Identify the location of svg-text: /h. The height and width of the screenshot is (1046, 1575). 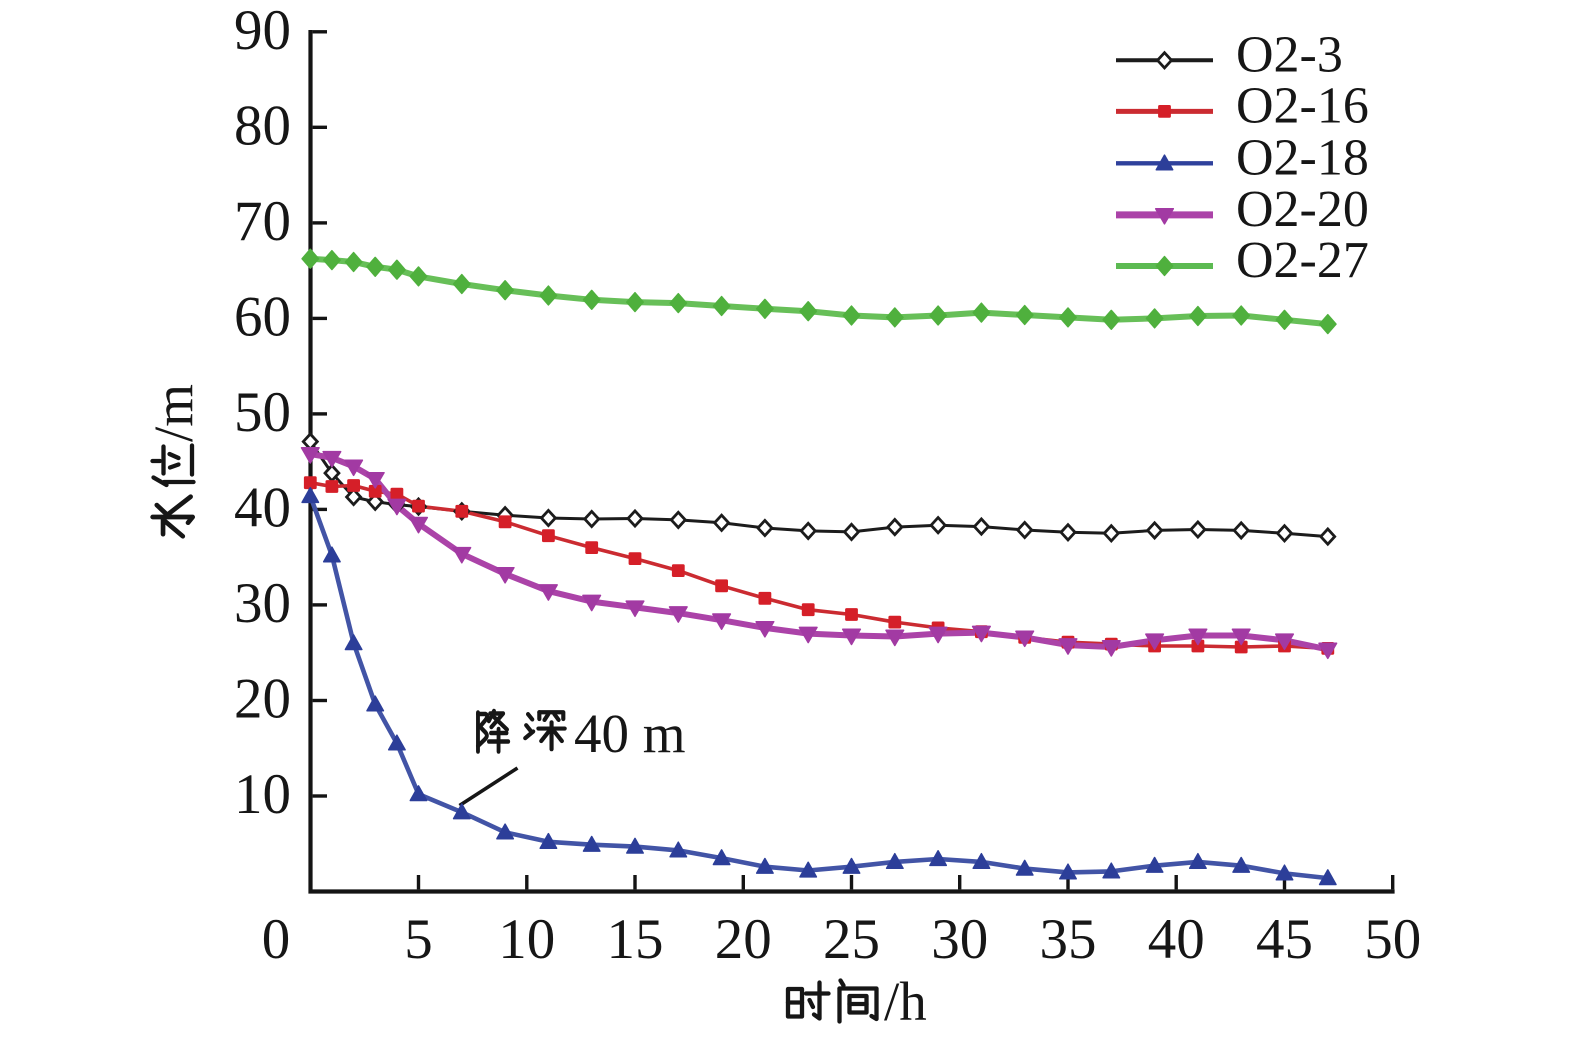
(905, 1001).